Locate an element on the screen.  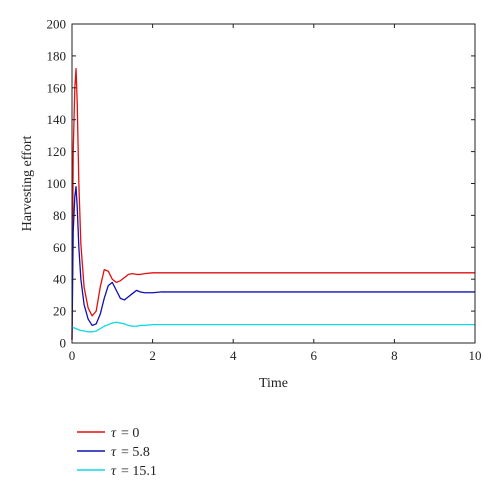
y-tick-label: 120 is located at coordinates (57, 151).